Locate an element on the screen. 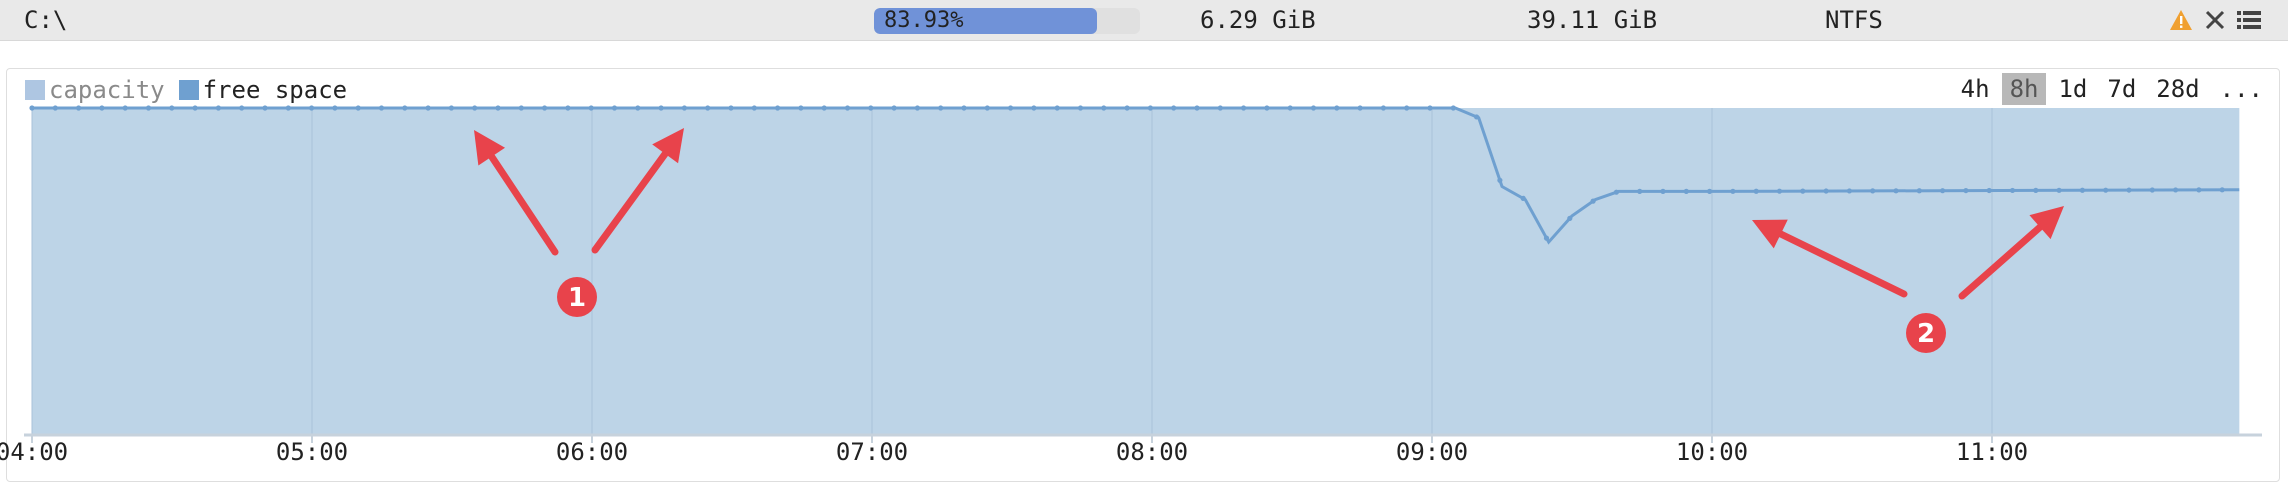  legend-free-space: free space is located at coordinates (262, 90).